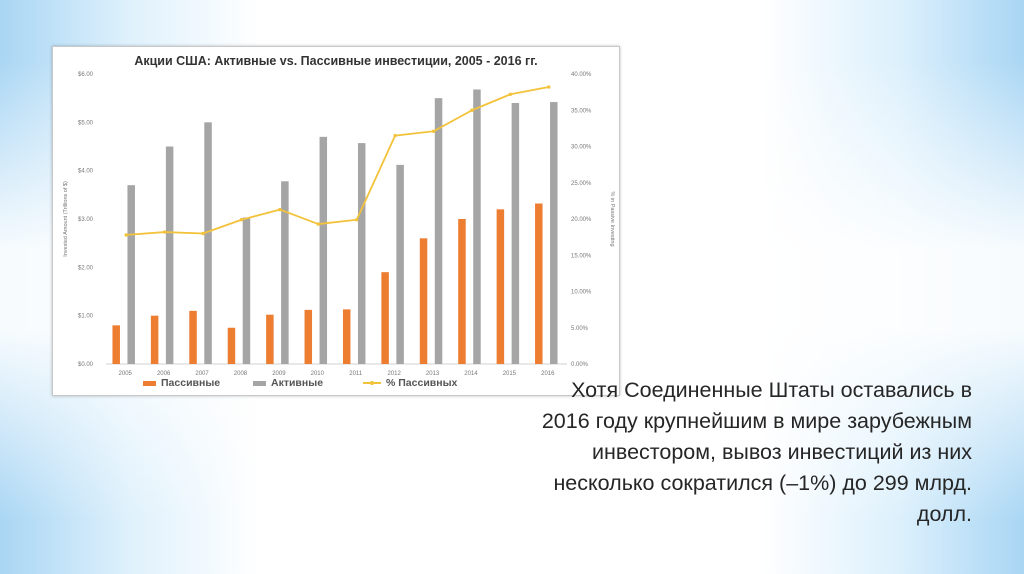 The image size is (1024, 574). I want to click on legend-marker-pct, so click(372, 383).